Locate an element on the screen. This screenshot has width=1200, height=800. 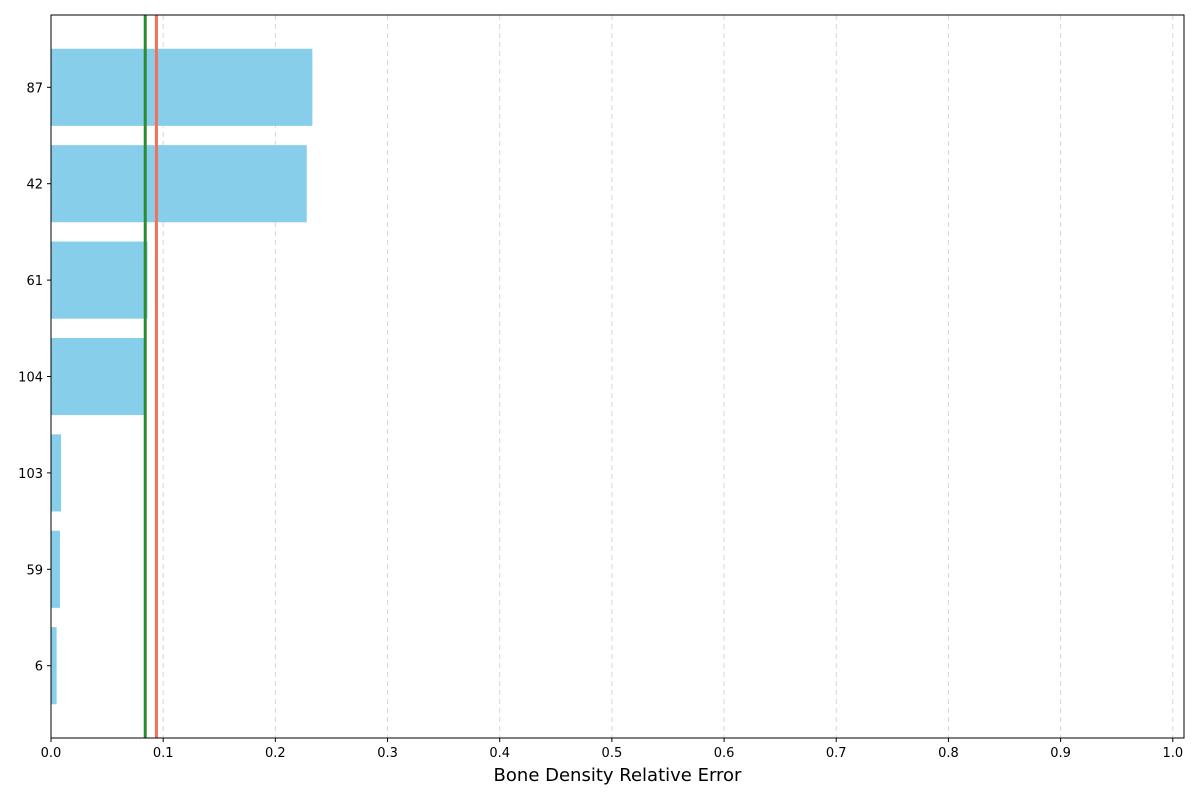
x-axis-title: Bone Density Relative Error is located at coordinates (618, 775).